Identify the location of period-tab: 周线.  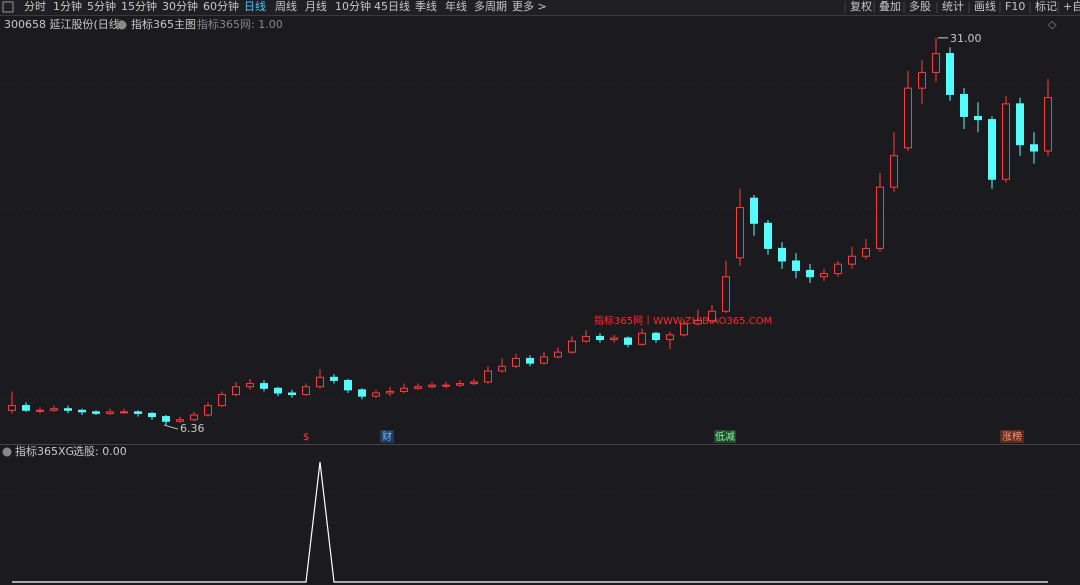
(286, 6).